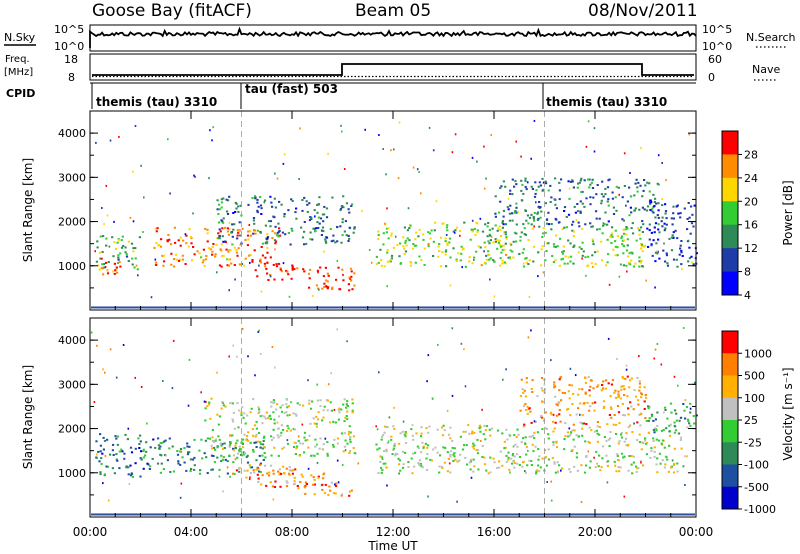 This screenshot has height=554, width=800. Describe the element at coordinates (69, 29) in the screenshot. I see `nsky-tick-high: 10^5` at that location.